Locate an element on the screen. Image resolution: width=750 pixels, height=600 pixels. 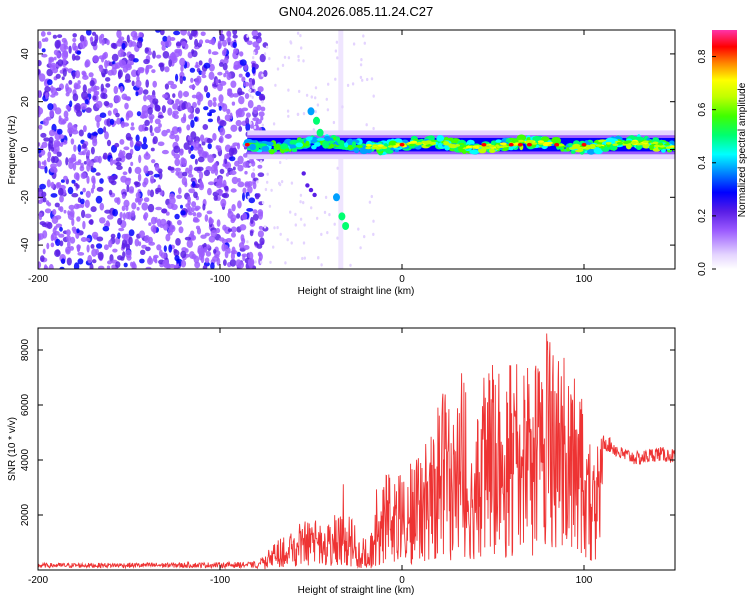
x-tick-label: 0 is located at coordinates (402, 580).